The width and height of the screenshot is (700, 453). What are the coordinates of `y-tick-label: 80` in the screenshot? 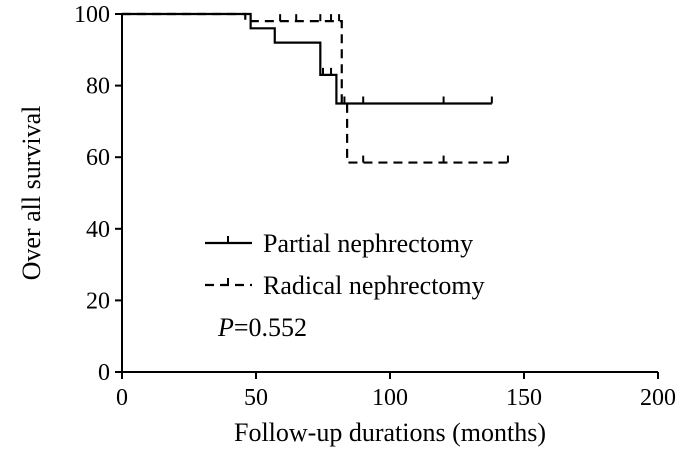 It's located at (98, 87).